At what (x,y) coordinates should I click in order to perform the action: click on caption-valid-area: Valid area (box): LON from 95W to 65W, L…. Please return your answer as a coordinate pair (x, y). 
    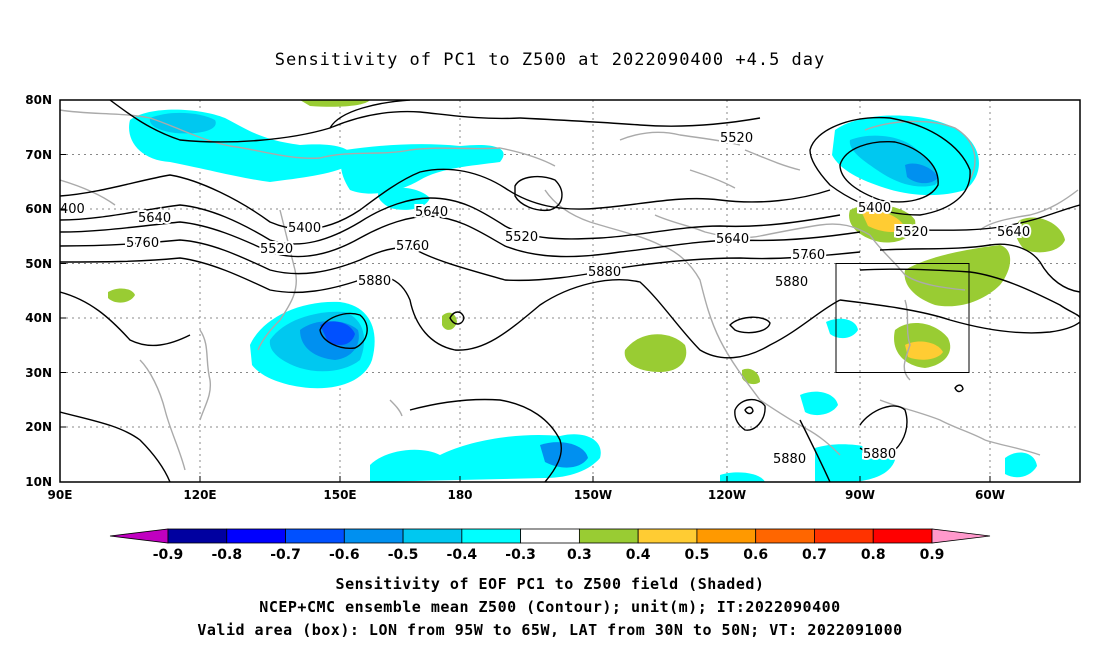
    Looking at the image, I should click on (550, 630).